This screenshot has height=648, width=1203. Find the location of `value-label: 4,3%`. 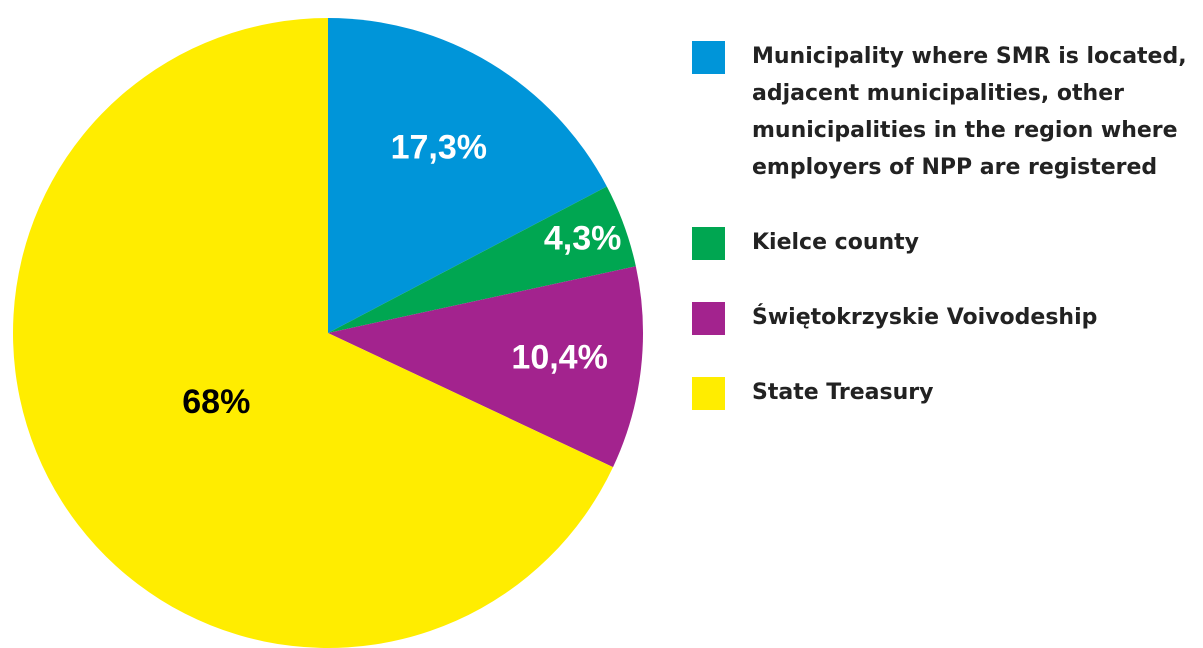

value-label: 4,3% is located at coordinates (583, 238).